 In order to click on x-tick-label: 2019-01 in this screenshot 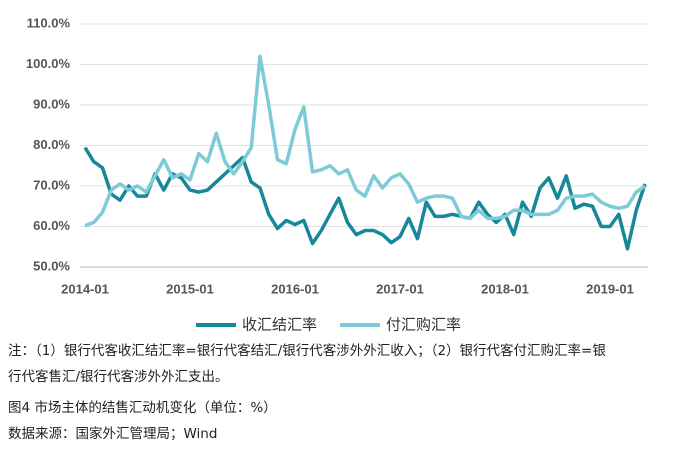, I will do `click(610, 288)`.